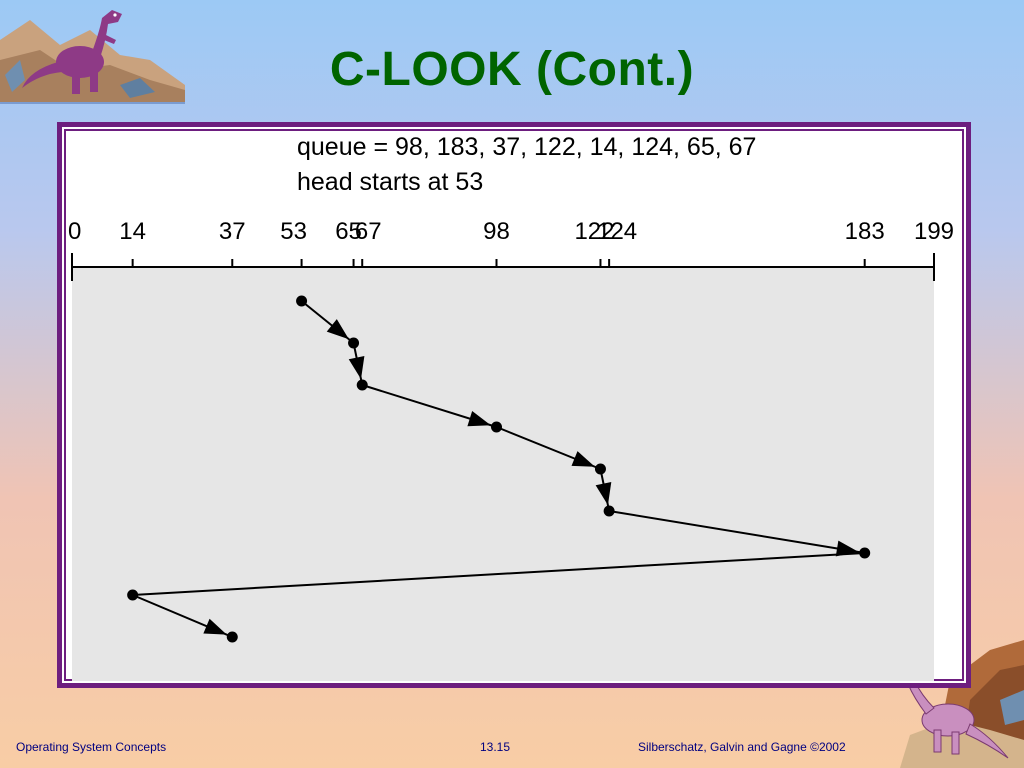 The width and height of the screenshot is (1024, 768). I want to click on axis-tick-label-122: 122, so click(594, 231).